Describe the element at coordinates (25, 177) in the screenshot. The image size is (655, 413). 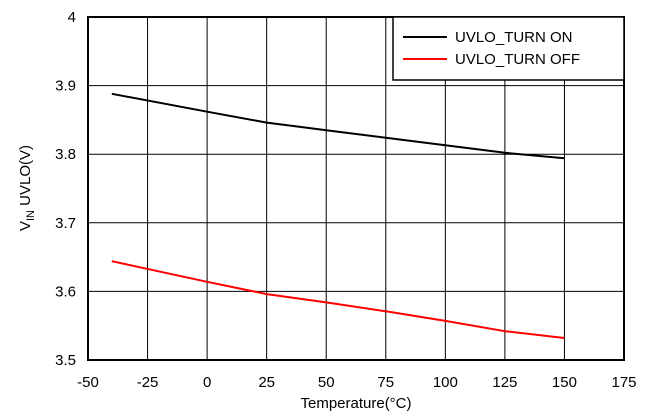
I see `y-axis-label-rest: UVLO(V)` at that location.